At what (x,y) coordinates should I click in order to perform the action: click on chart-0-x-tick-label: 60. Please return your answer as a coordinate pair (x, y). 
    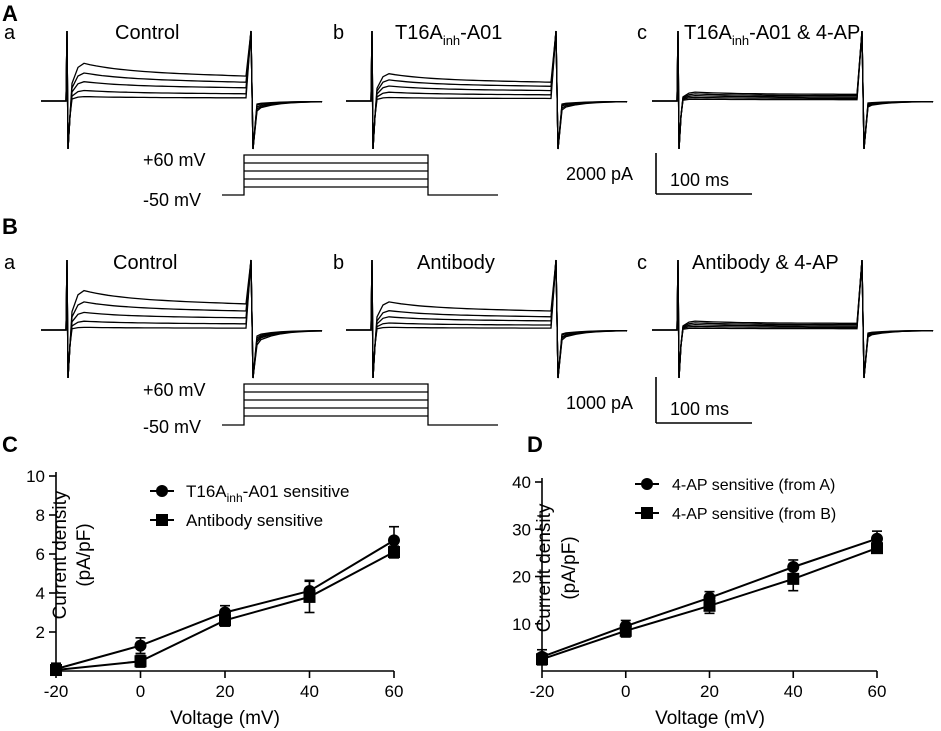
    Looking at the image, I should click on (394, 691).